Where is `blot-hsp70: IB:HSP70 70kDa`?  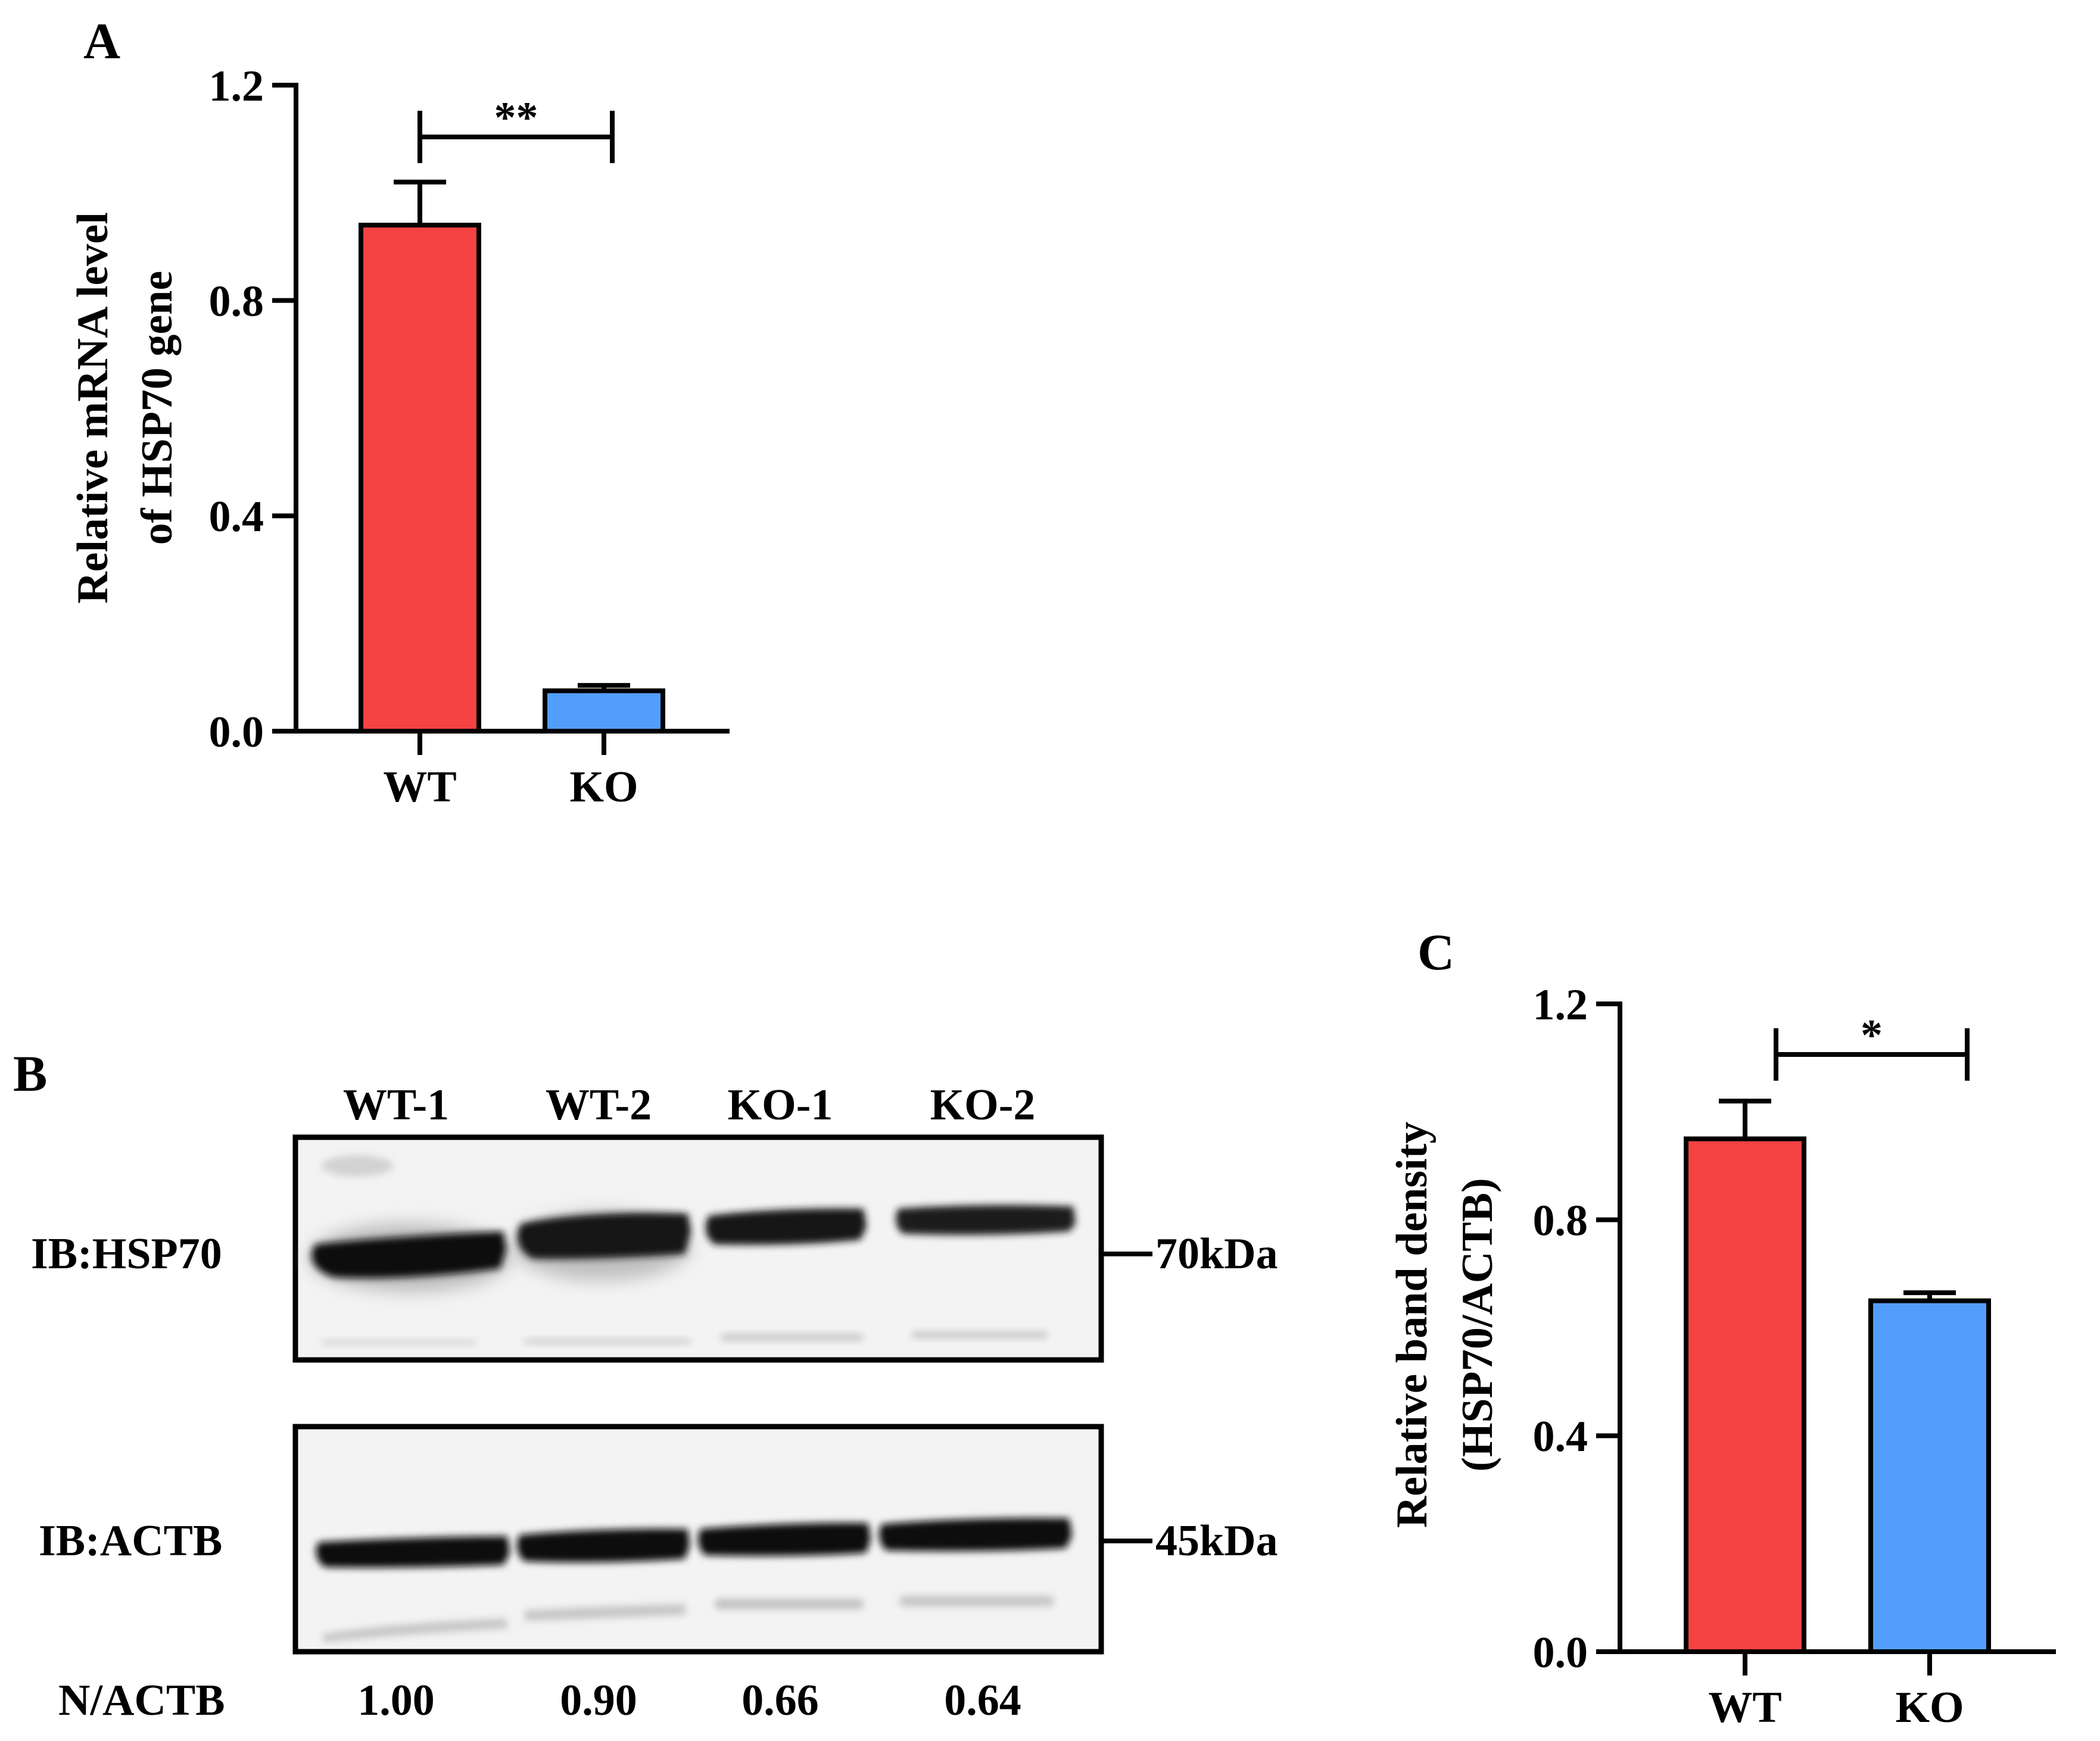 blot-hsp70: IB:HSP70 70kDa is located at coordinates (654, 1248).